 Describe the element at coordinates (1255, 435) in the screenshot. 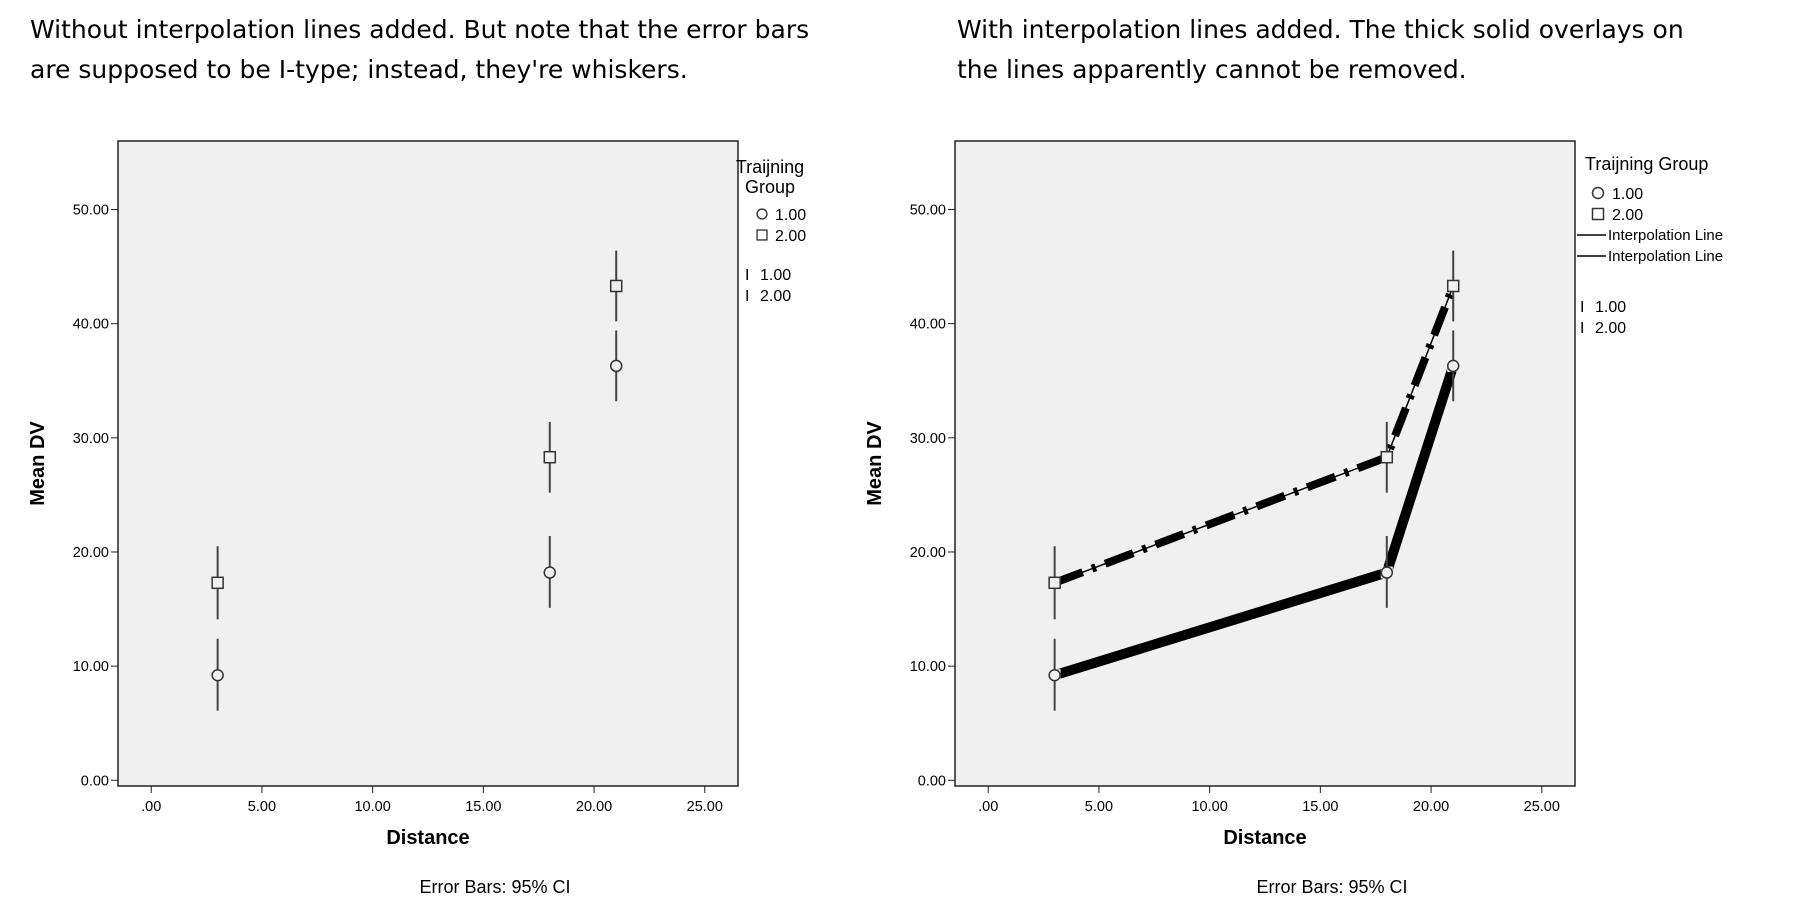

I see `interpolation-line-2-overlay` at that location.